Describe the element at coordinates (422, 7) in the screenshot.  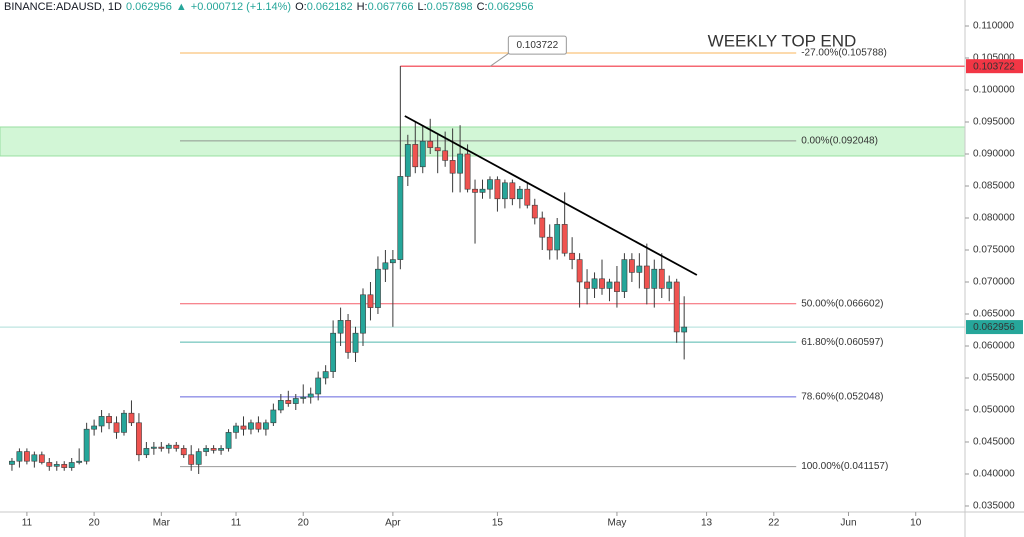
I see `ohlc-label: L:` at that location.